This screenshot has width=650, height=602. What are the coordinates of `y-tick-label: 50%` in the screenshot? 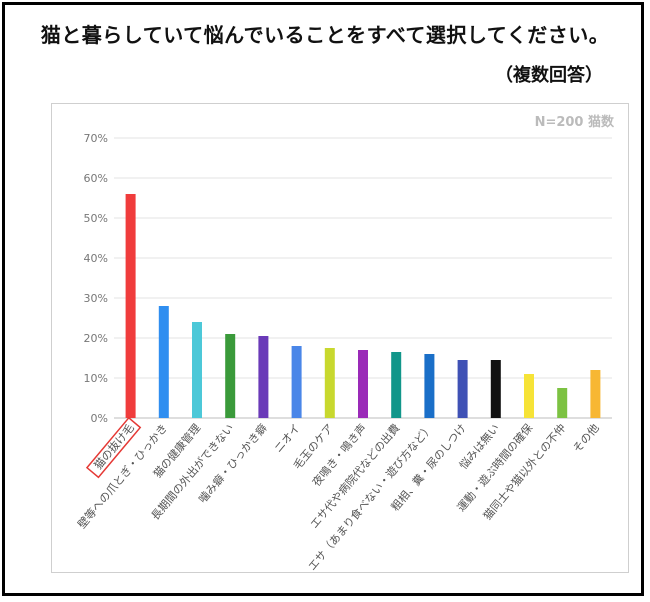 It's located at (96, 218).